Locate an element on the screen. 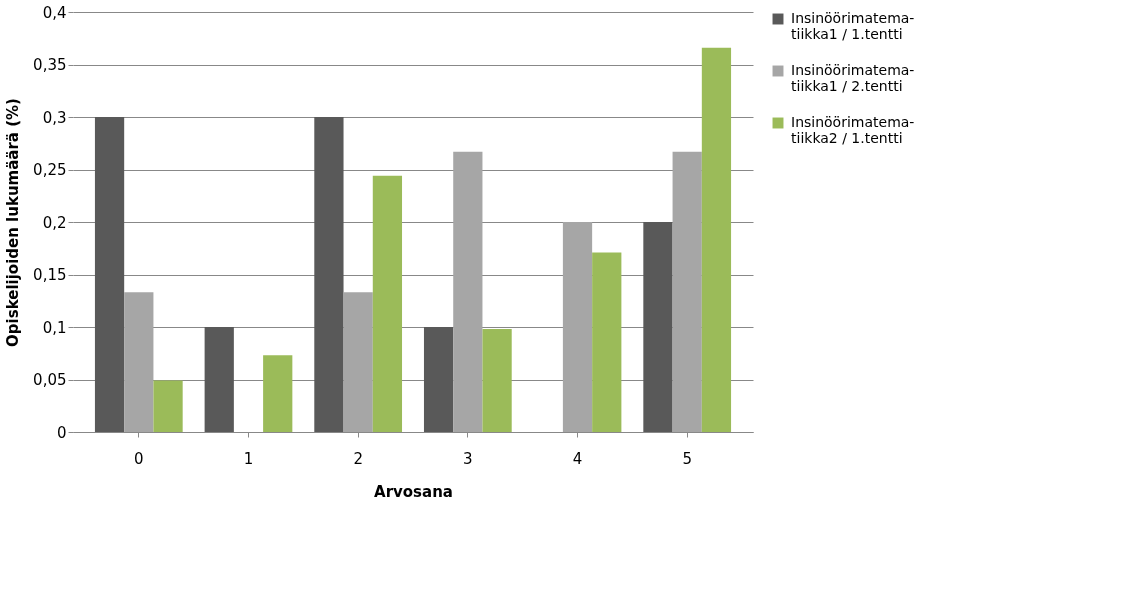  legend-label: Insinöörimatema- tiikka1 / 2.tentti is located at coordinates (853, 78).